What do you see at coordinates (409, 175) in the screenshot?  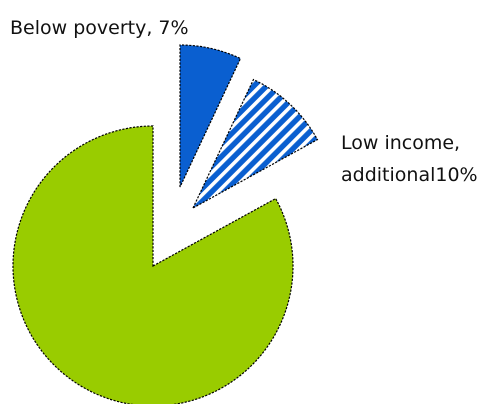 I see `slice-label-low-income-line2: additional10%` at bounding box center [409, 175].